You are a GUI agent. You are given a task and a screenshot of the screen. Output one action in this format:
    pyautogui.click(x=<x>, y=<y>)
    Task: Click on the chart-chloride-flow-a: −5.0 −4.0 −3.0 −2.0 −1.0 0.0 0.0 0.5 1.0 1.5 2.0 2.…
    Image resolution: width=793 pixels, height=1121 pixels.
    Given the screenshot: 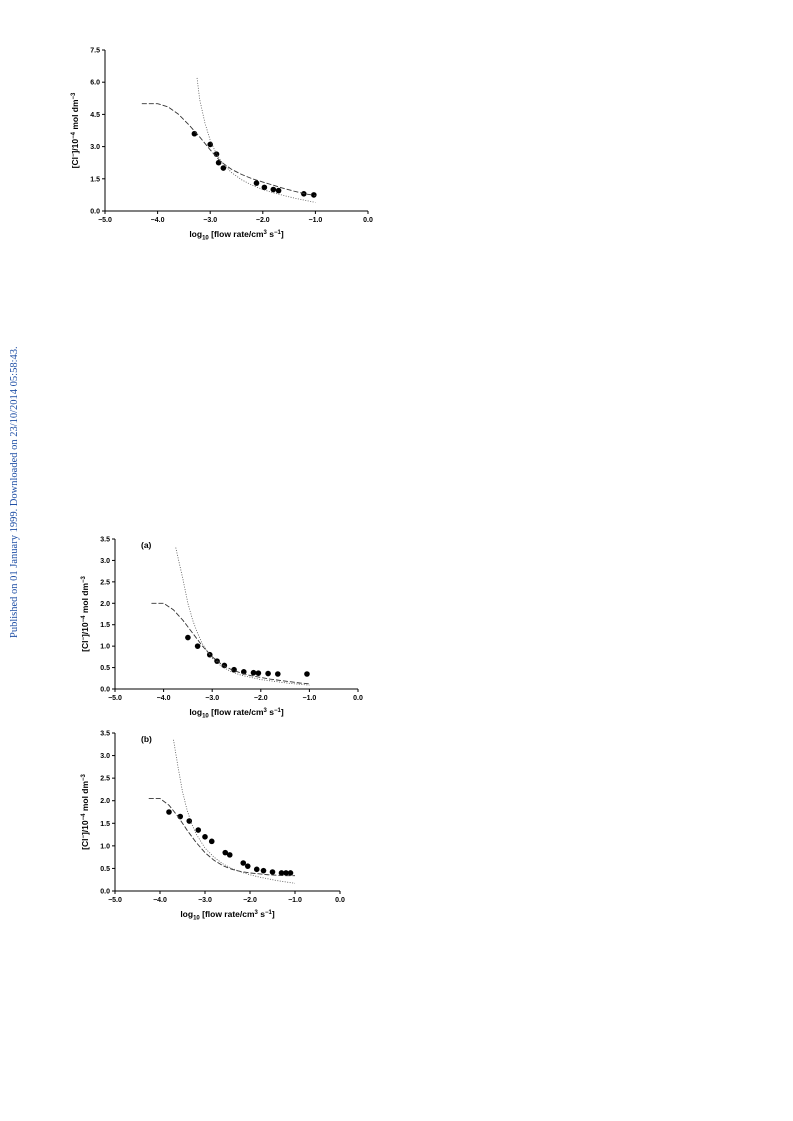 What is the action you would take?
    pyautogui.click(x=225, y=627)
    